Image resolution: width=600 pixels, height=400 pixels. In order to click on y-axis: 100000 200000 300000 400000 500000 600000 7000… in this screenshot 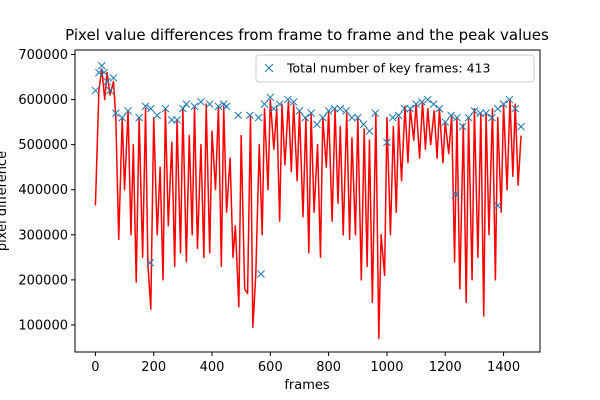, I will do `click(46, 190)`.